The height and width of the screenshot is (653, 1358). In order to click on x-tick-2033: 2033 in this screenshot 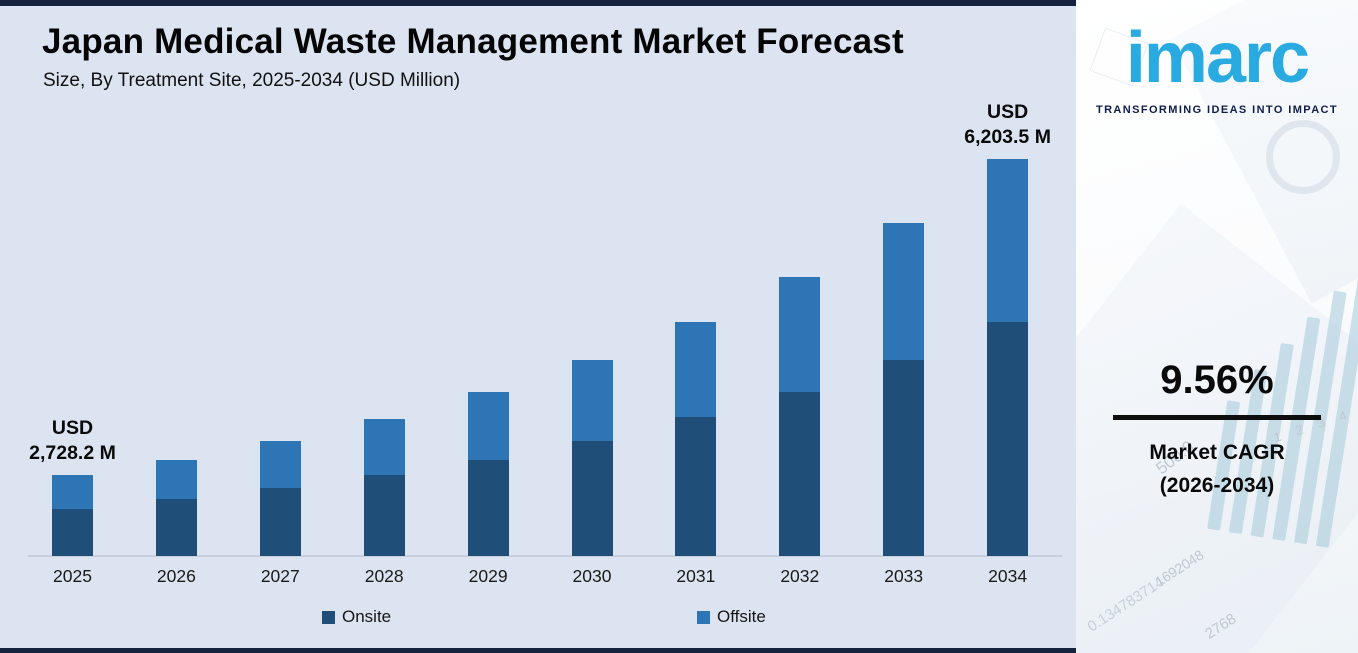, I will do `click(904, 576)`.